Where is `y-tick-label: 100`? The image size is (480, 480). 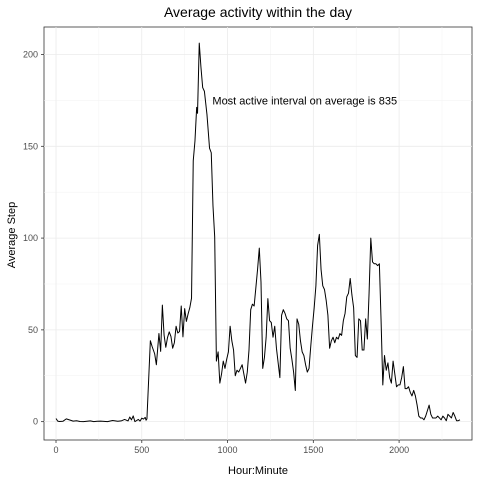
y-tick-label: 100 is located at coordinates (30, 238).